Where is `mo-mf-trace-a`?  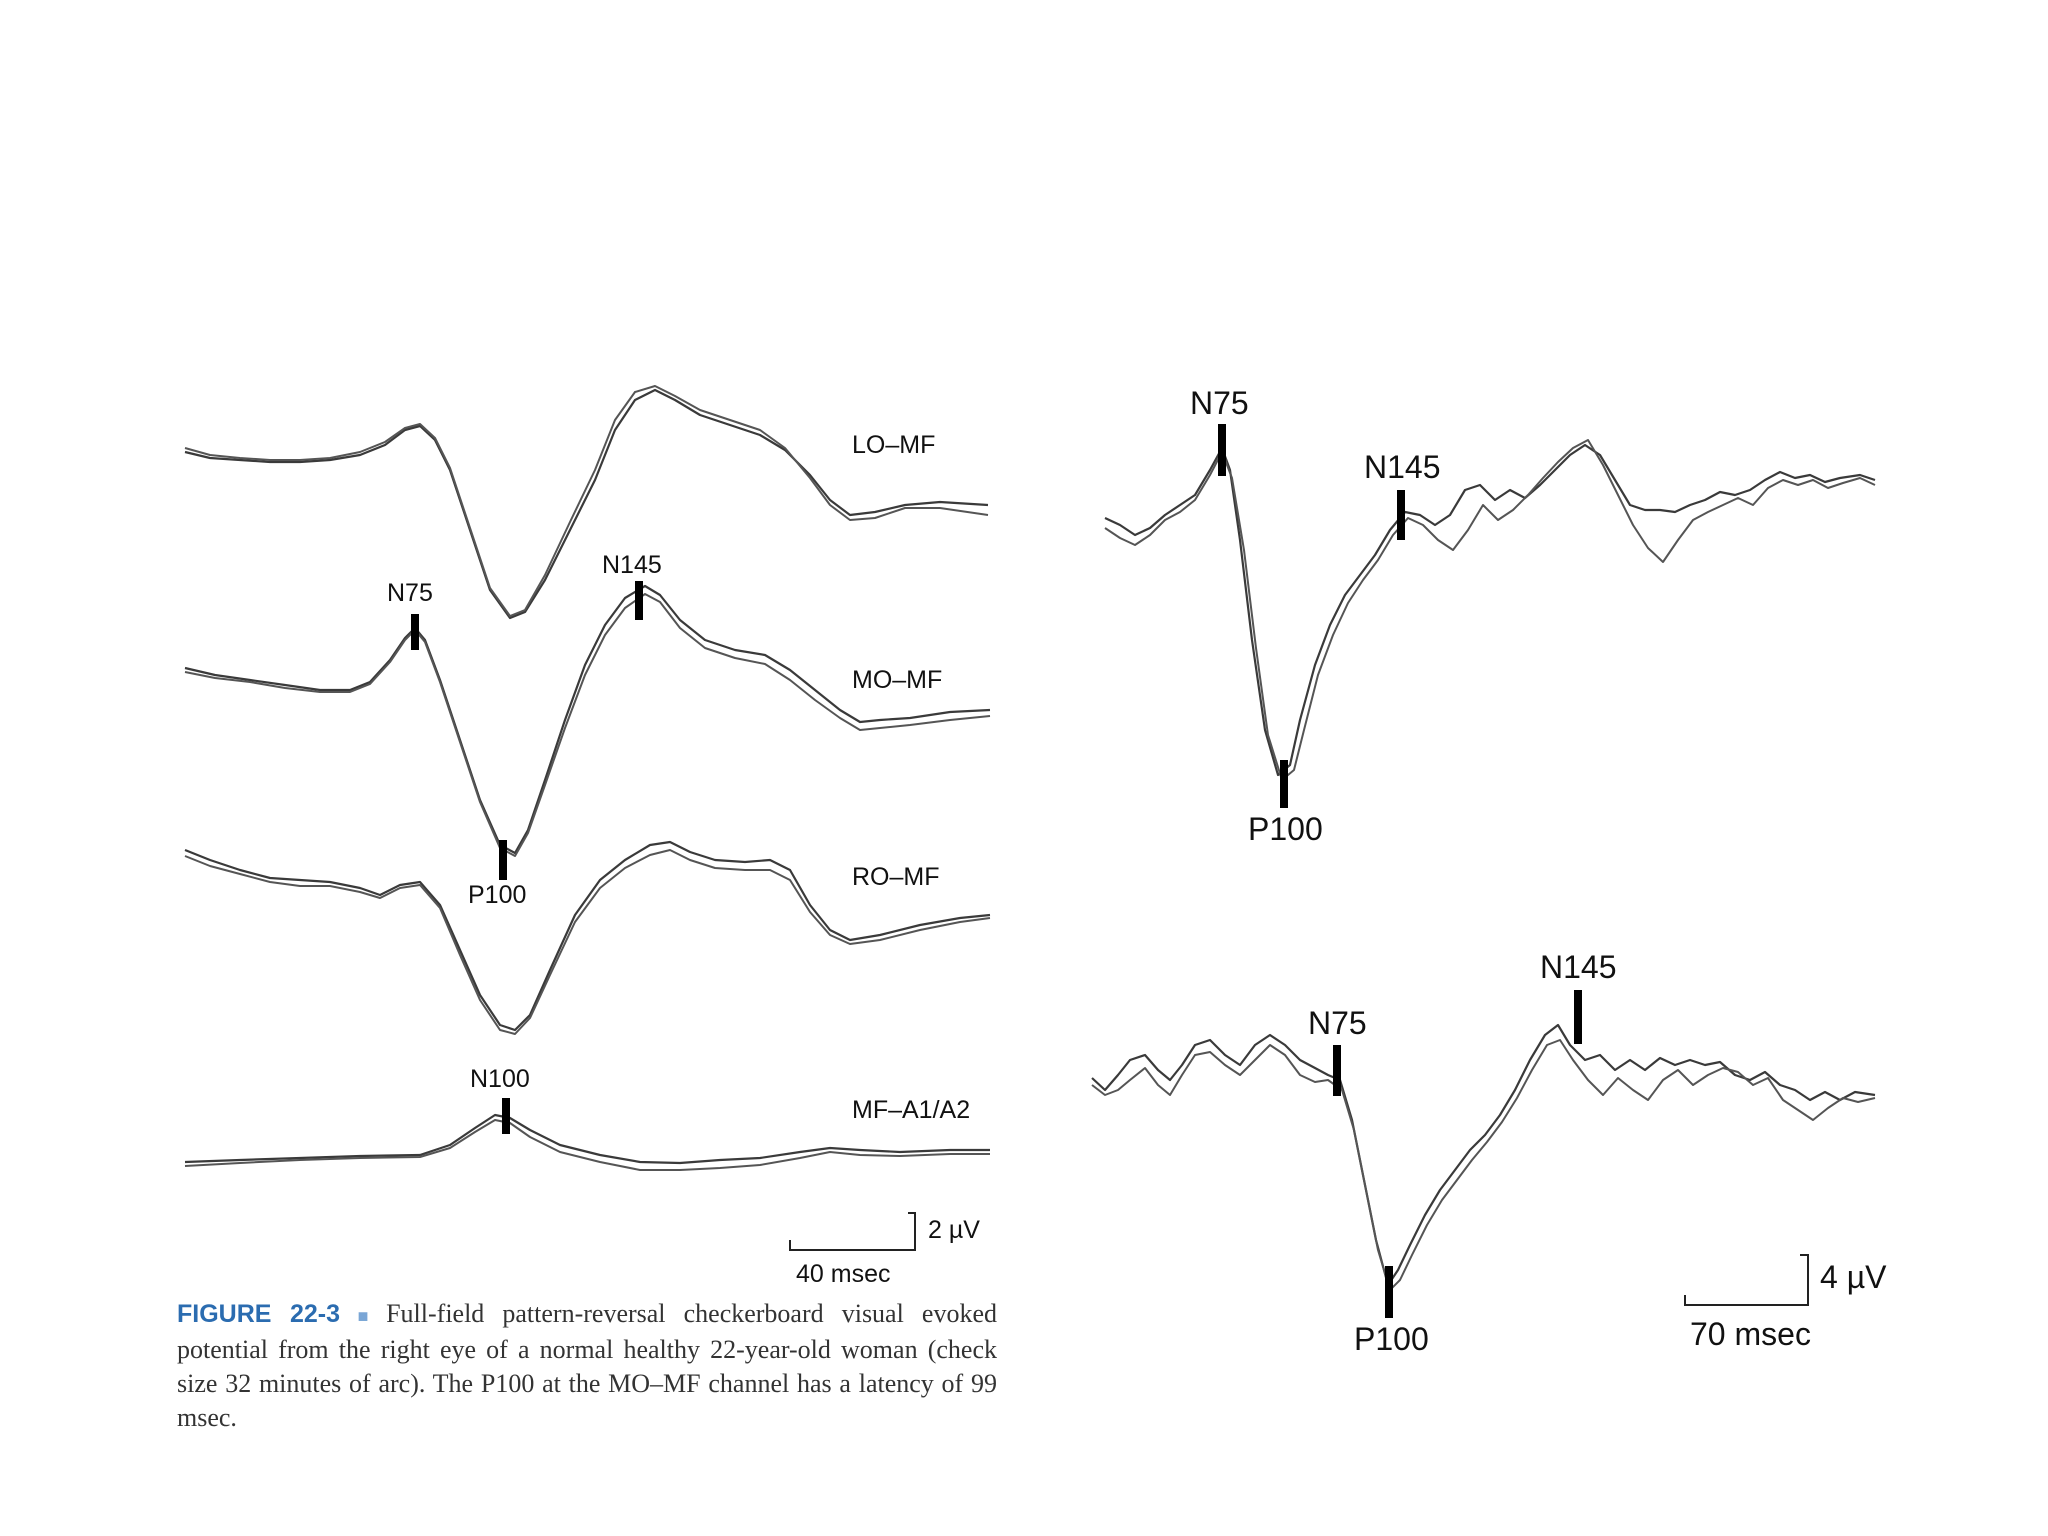 mo-mf-trace-a is located at coordinates (587, 719).